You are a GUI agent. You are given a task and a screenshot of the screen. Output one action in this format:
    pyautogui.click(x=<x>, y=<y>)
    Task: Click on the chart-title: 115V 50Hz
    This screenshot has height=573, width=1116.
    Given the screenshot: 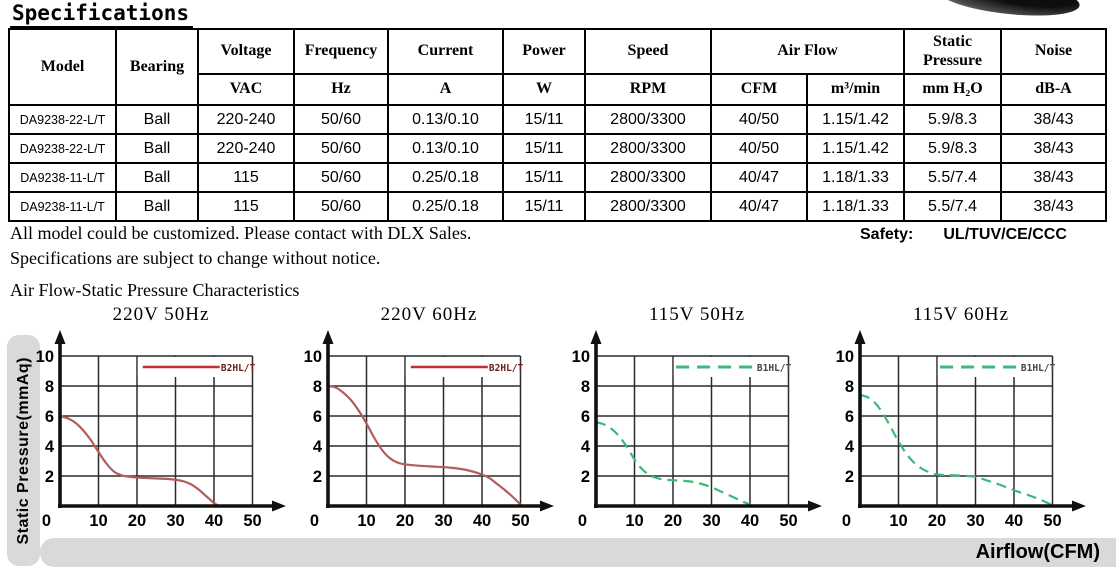 What is the action you would take?
    pyautogui.click(x=697, y=314)
    